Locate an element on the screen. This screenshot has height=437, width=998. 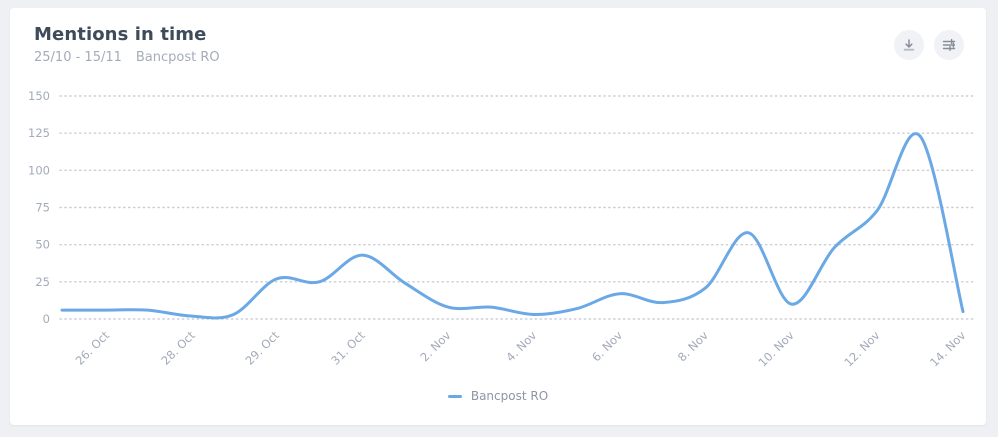
sliders-icon is located at coordinates (949, 45).